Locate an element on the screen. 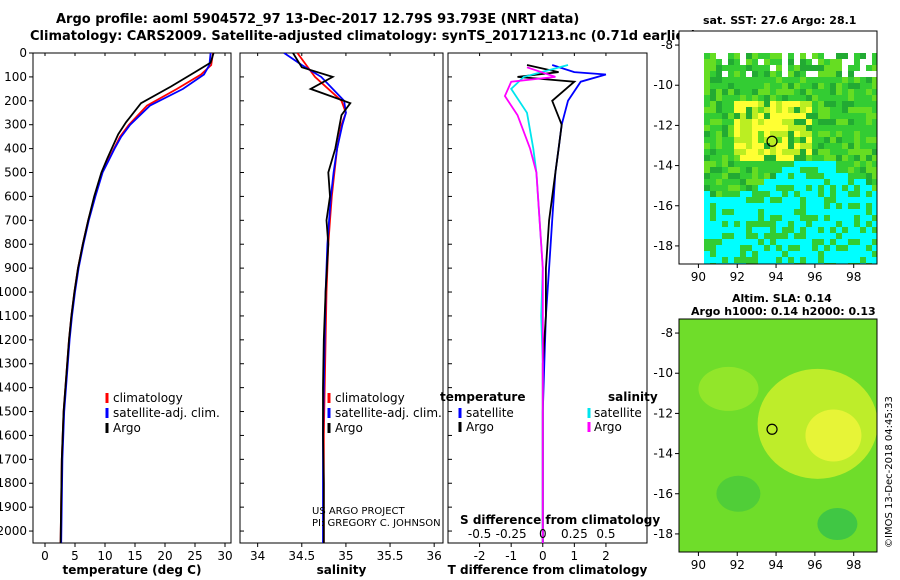 This screenshot has width=900, height=580. s-tick-label: 0.5 is located at coordinates (605, 534).